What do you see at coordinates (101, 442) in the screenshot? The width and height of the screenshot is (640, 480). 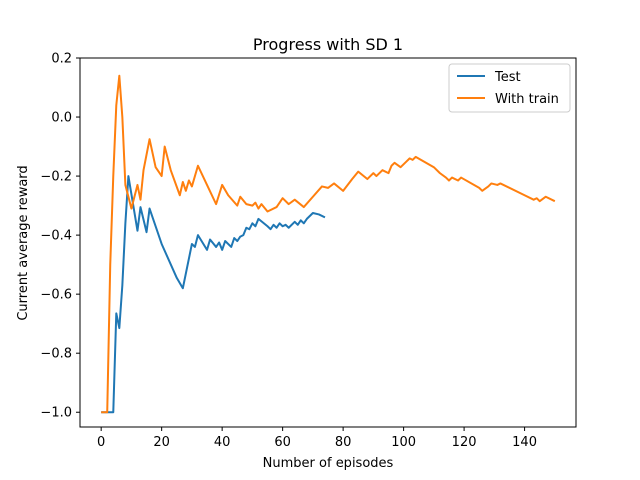 I see `x-tick-label: 0` at bounding box center [101, 442].